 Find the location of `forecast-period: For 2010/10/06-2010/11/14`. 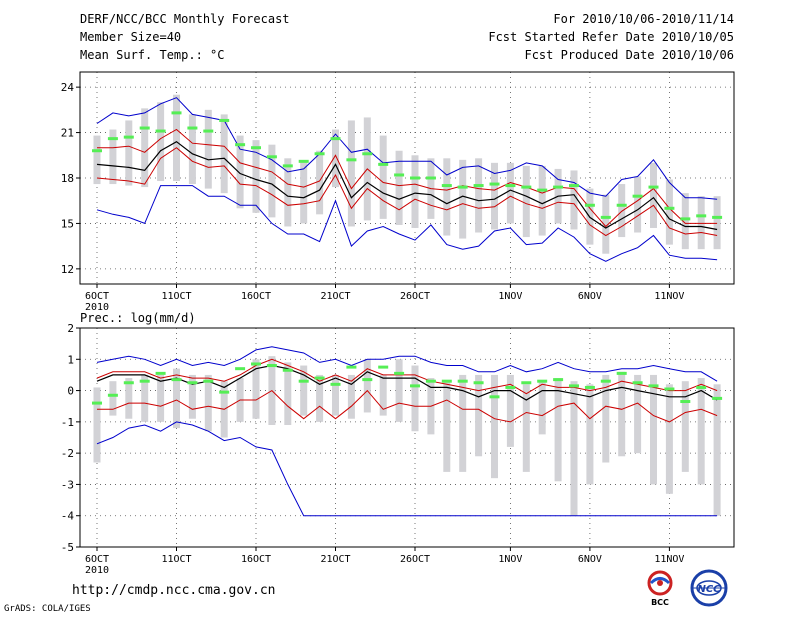

forecast-period: For 2010/10/06-2010/11/14 is located at coordinates (643, 19).